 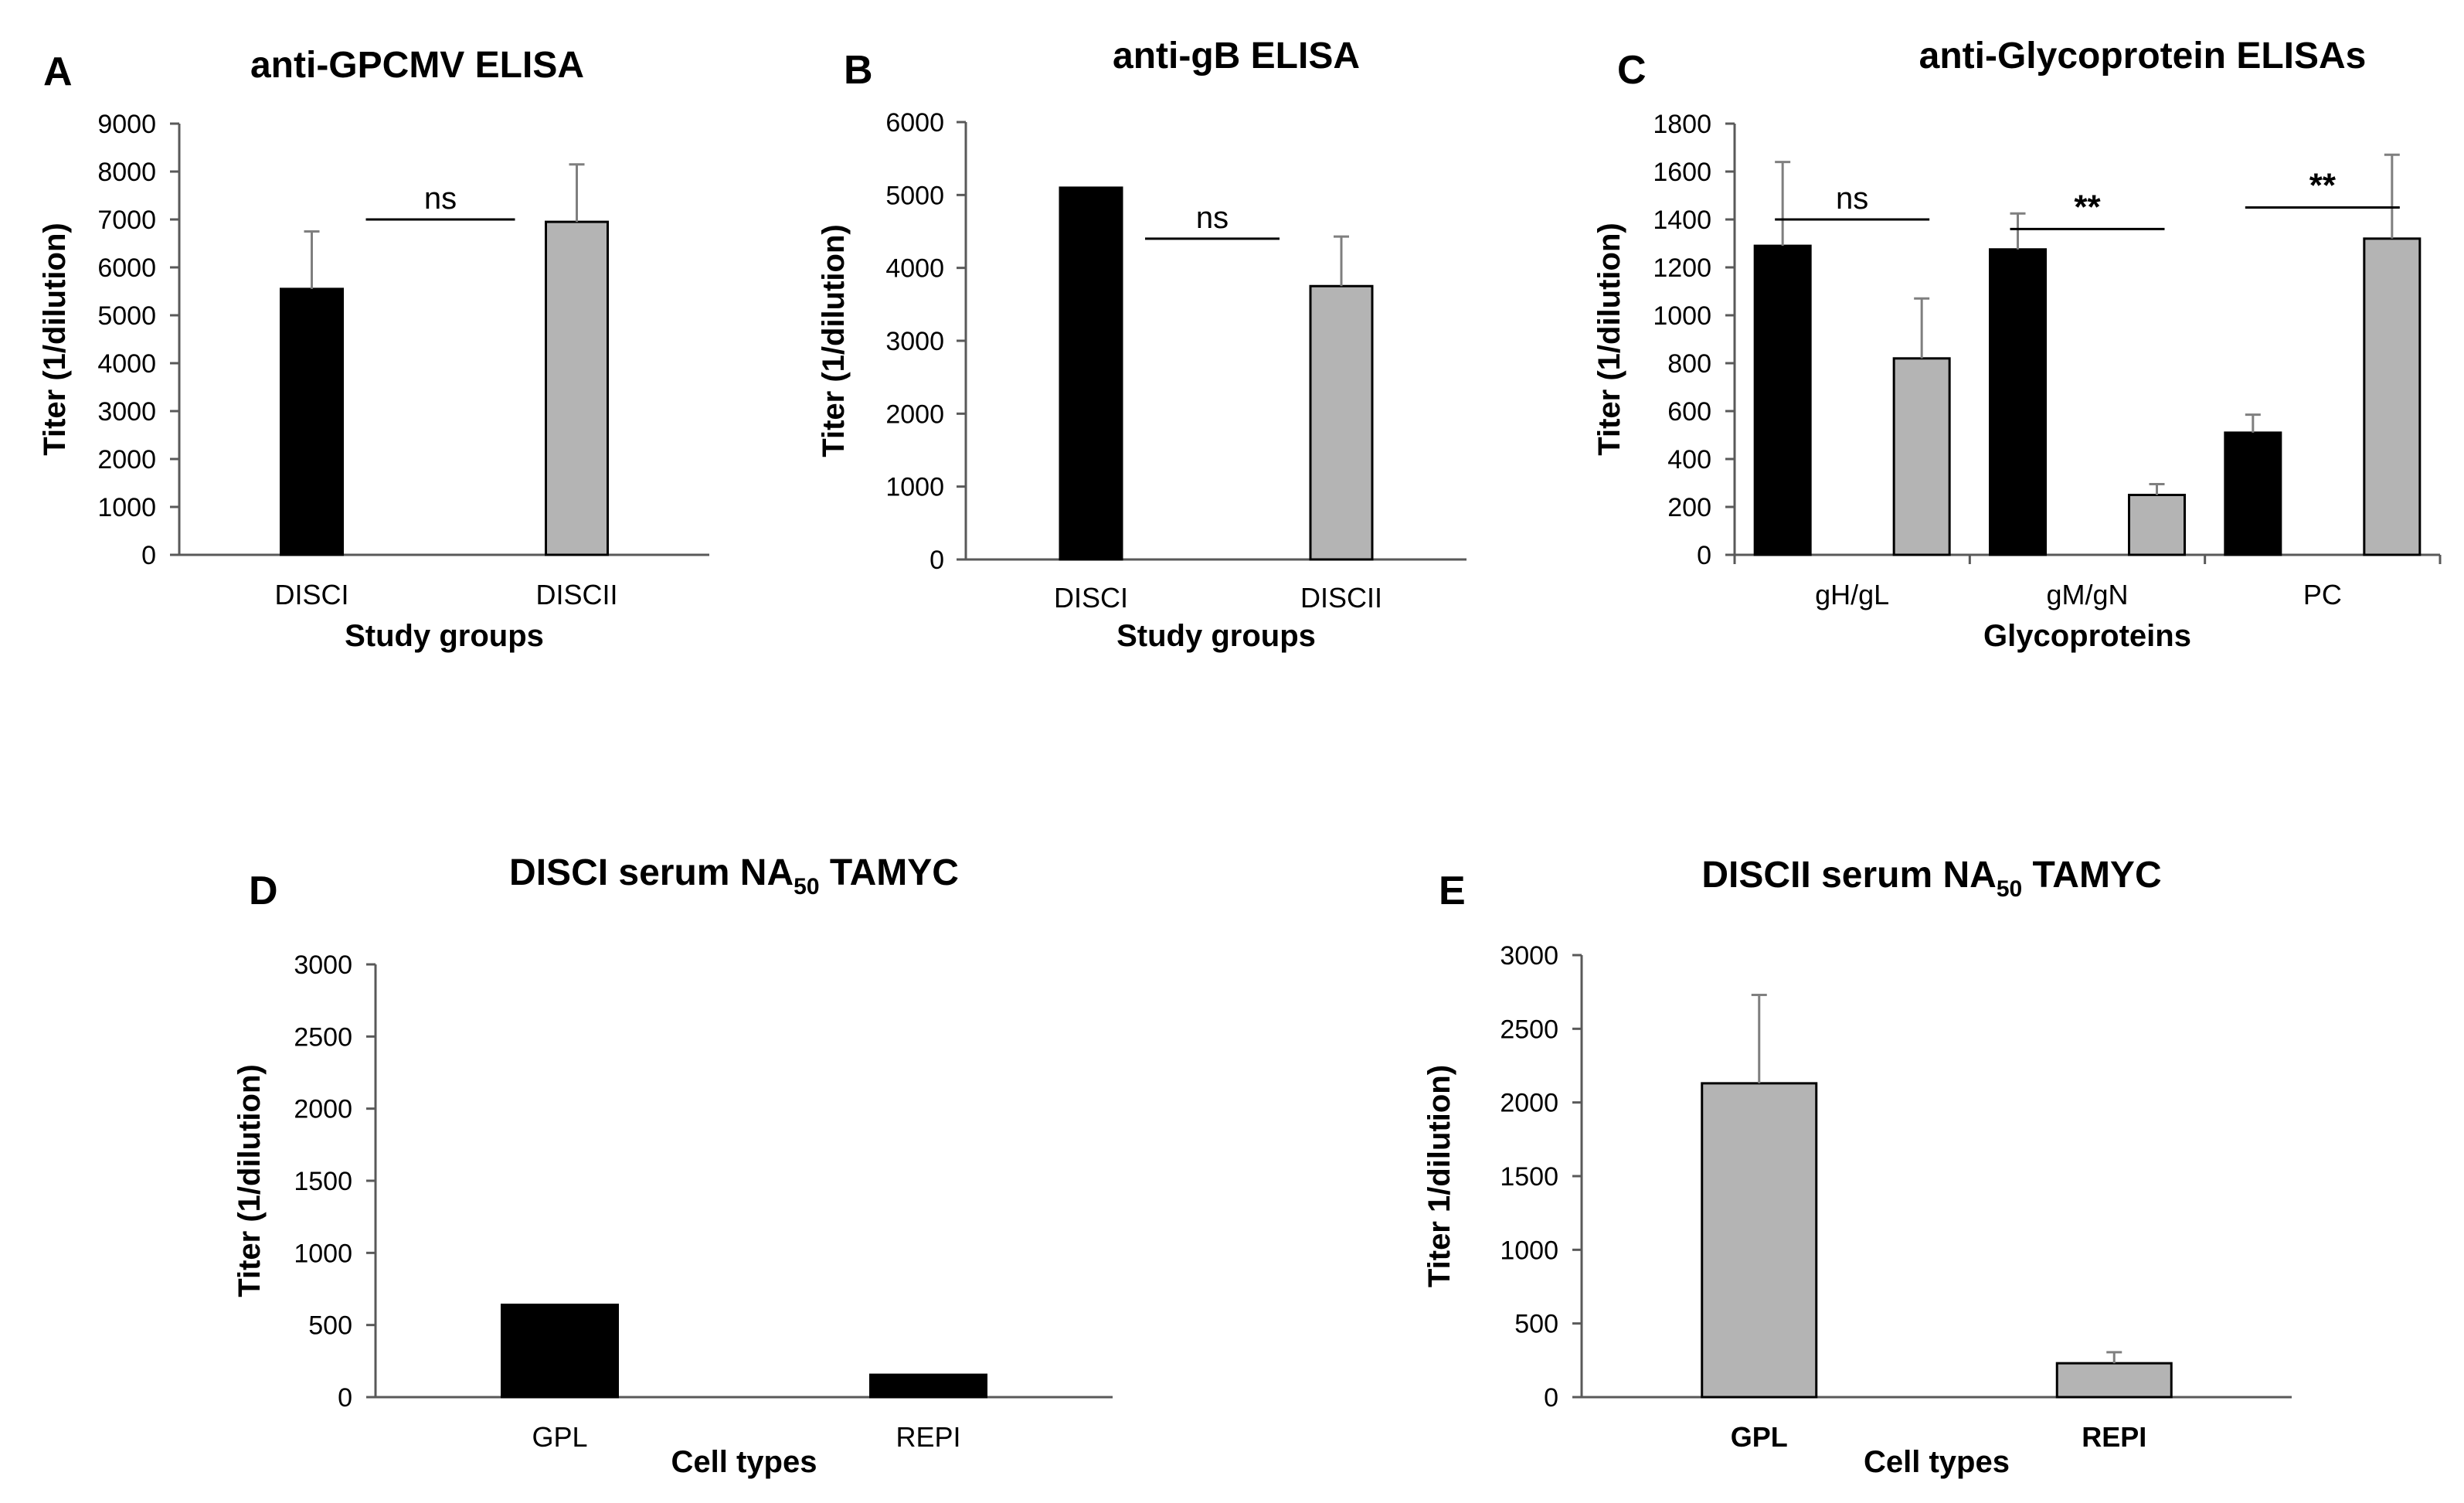 I want to click on panel-a-y-tick-label: 5000, so click(x=126, y=316).